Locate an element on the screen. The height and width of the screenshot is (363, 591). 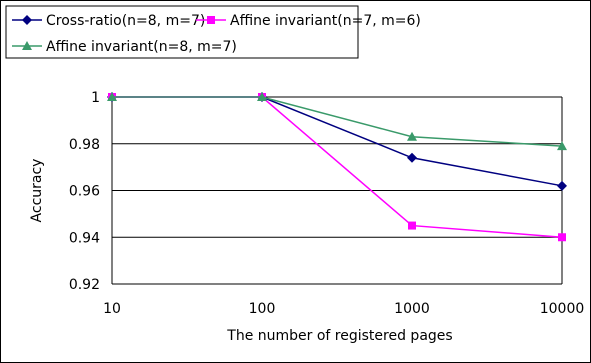
x-tick-label-1: 100 is located at coordinates (262, 309).